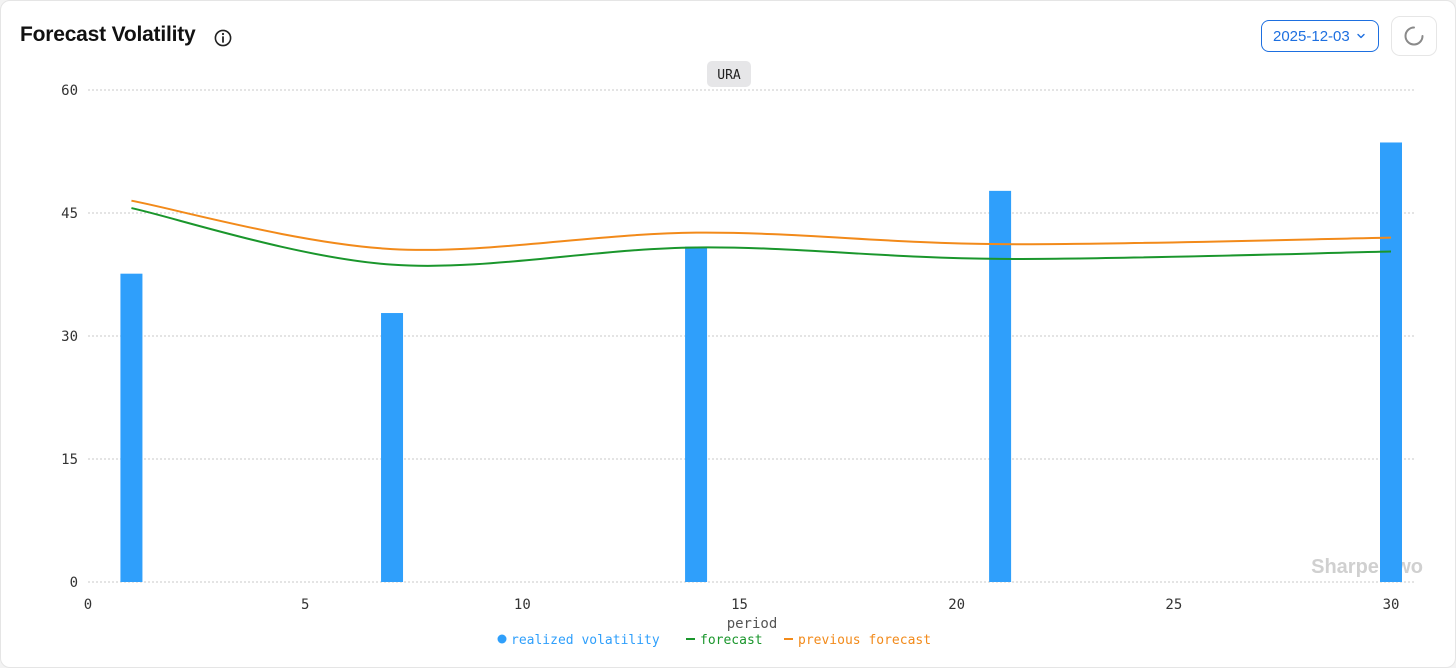  Describe the element at coordinates (1391, 605) in the screenshot. I see `x-tick-label: 30` at that location.